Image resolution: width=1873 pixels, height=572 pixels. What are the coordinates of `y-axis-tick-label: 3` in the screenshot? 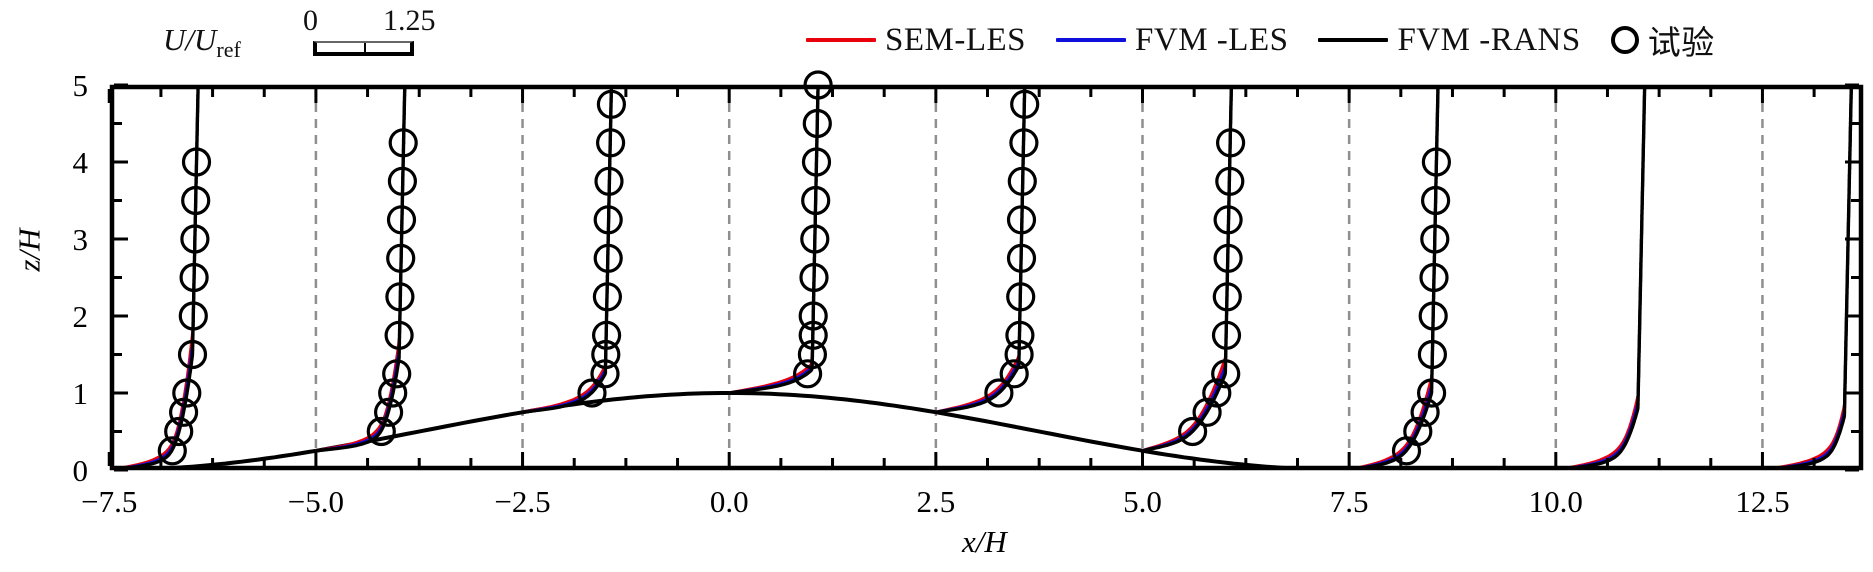 It's located at (81, 239).